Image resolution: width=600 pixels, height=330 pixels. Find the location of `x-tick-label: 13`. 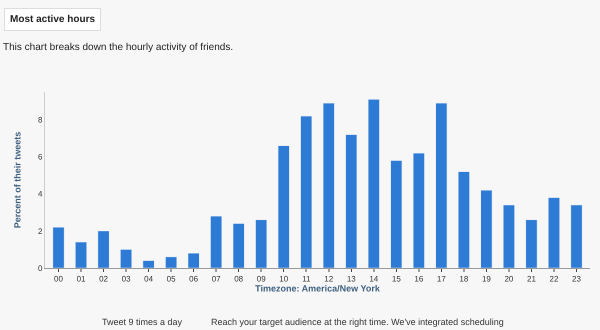

x-tick-label: 13 is located at coordinates (351, 279).